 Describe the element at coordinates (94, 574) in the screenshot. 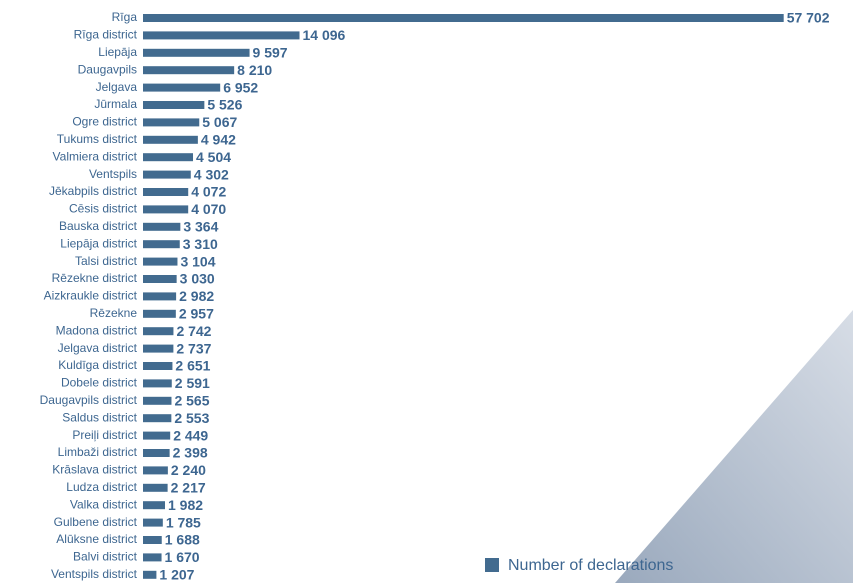

I see `category-label: Ventspils district` at that location.